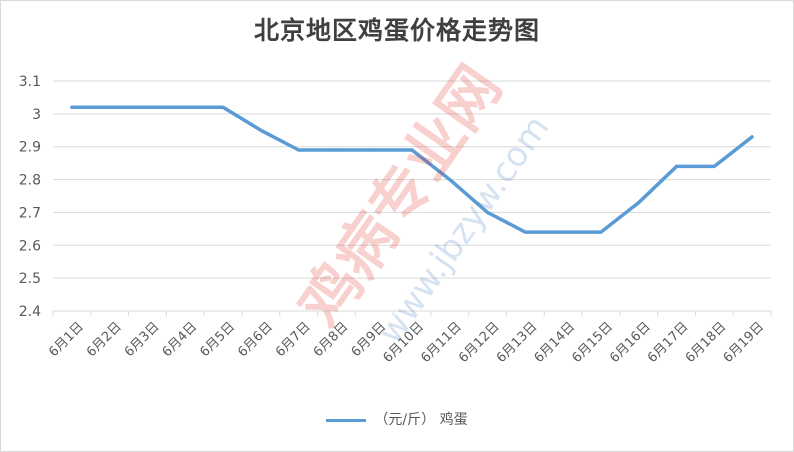  I want to click on x-tick-label: 6月5日, so click(217, 339).